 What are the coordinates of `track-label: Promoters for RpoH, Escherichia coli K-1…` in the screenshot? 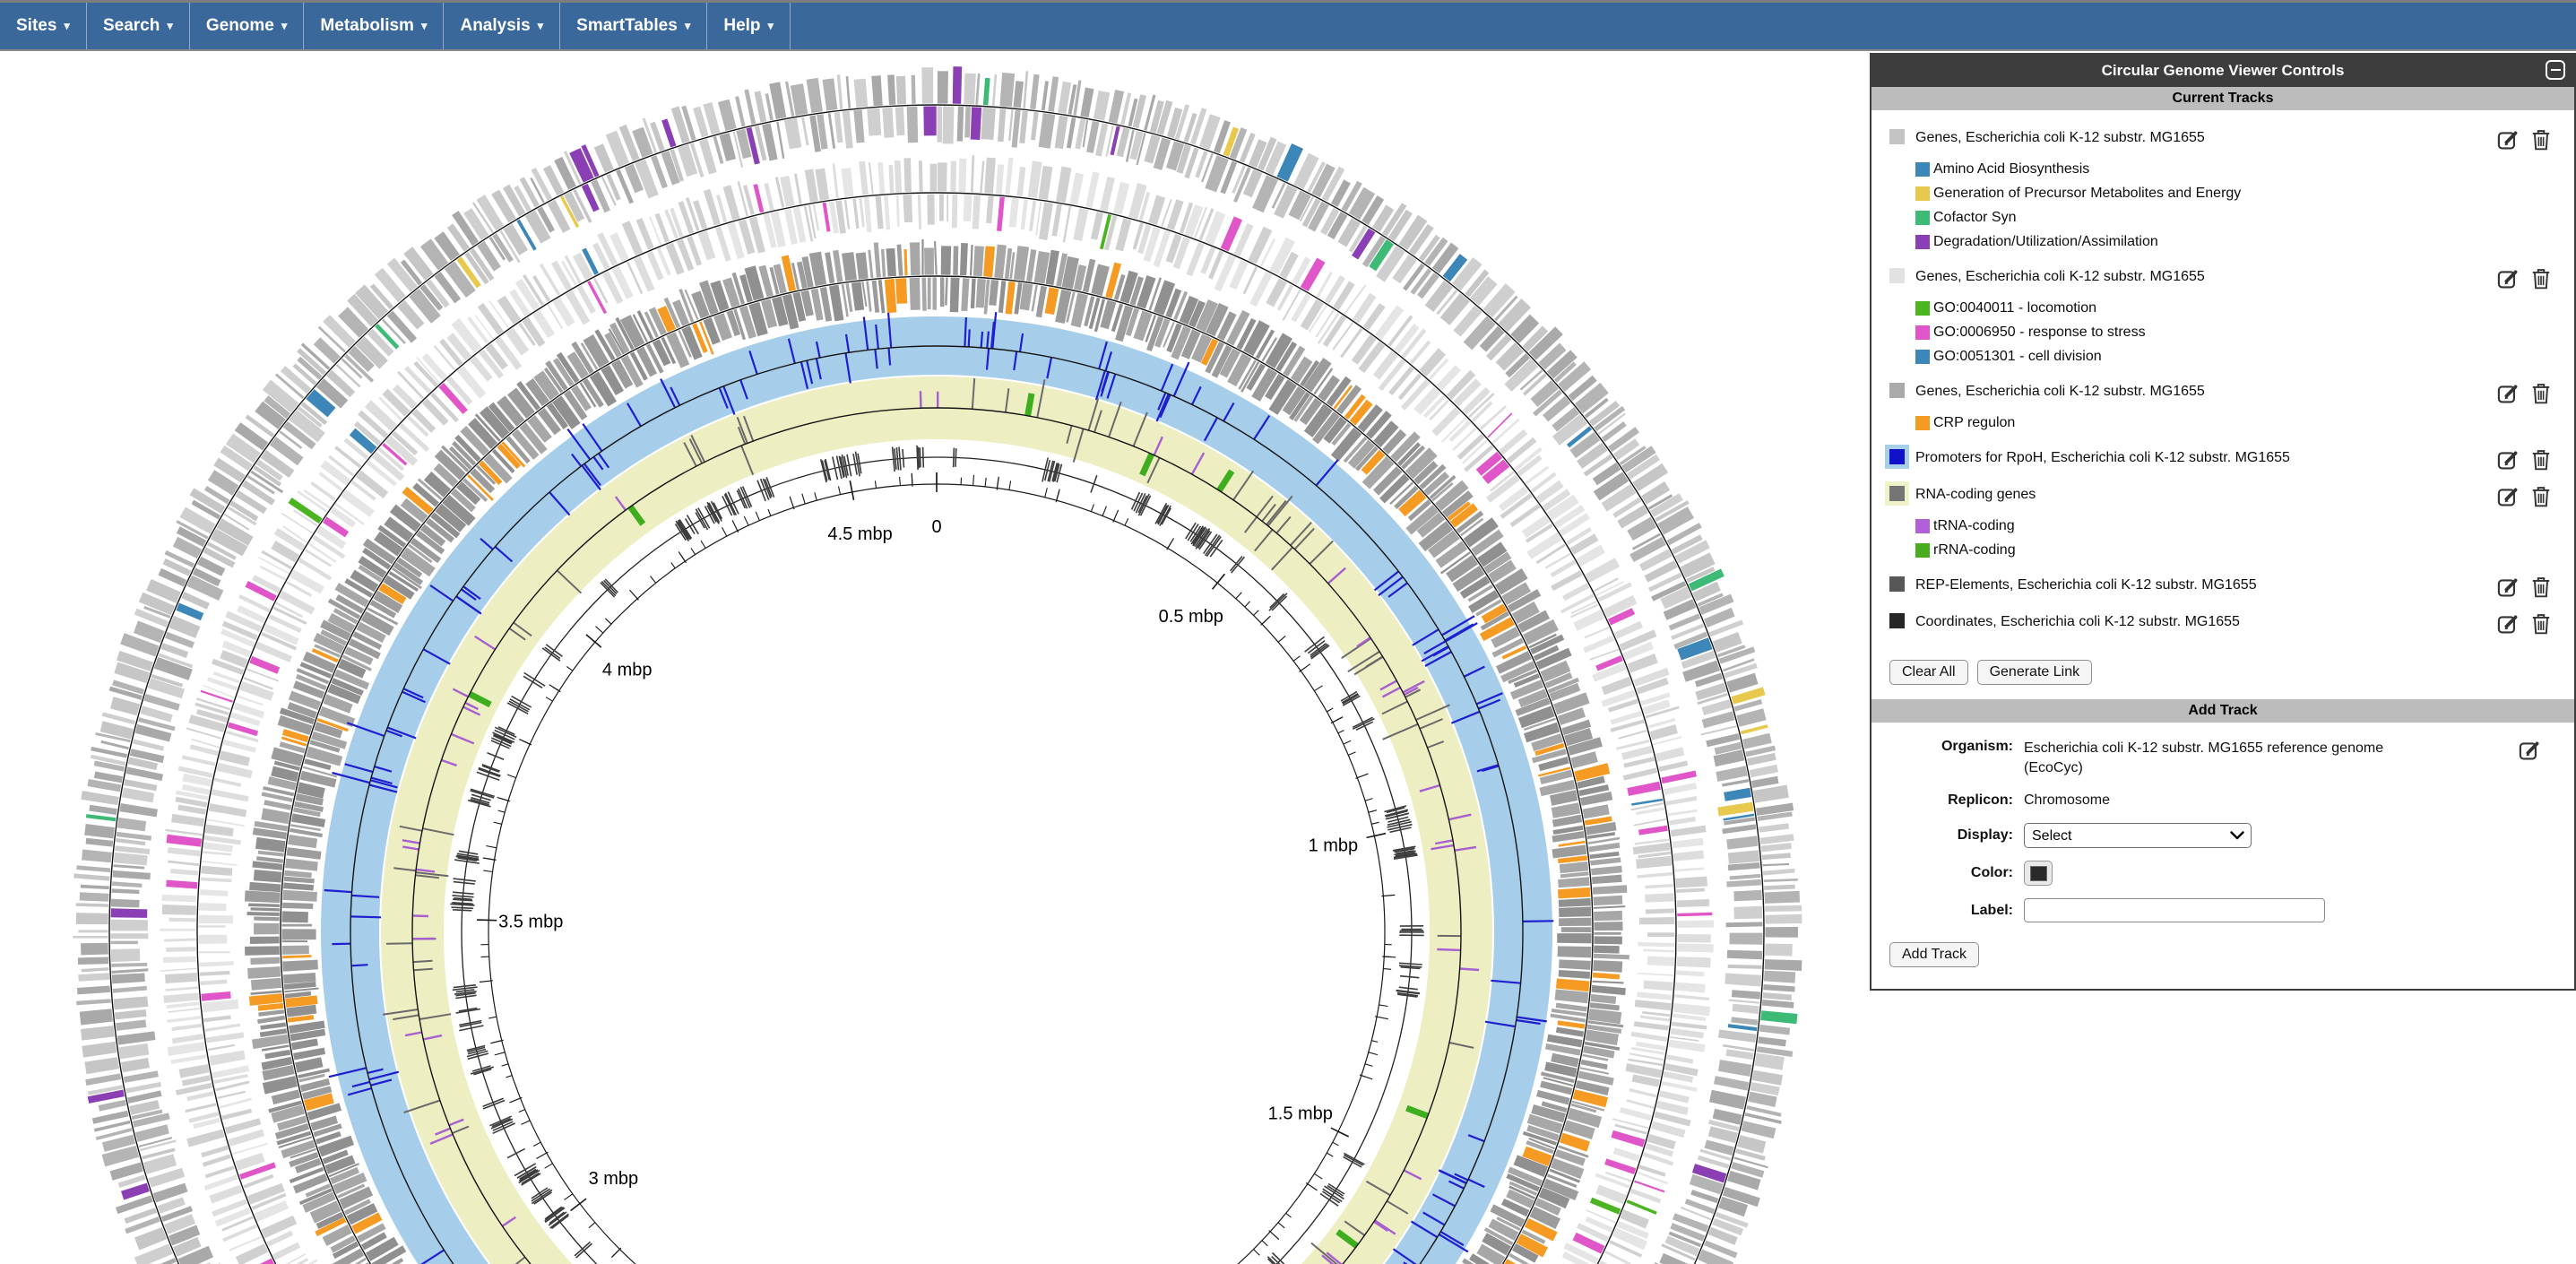 It's located at (2102, 457).